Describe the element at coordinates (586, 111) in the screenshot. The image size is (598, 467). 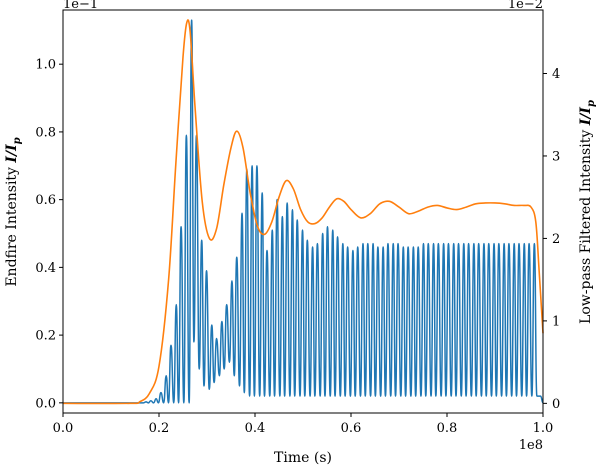
I see `right-y-label-ip: I` at that location.